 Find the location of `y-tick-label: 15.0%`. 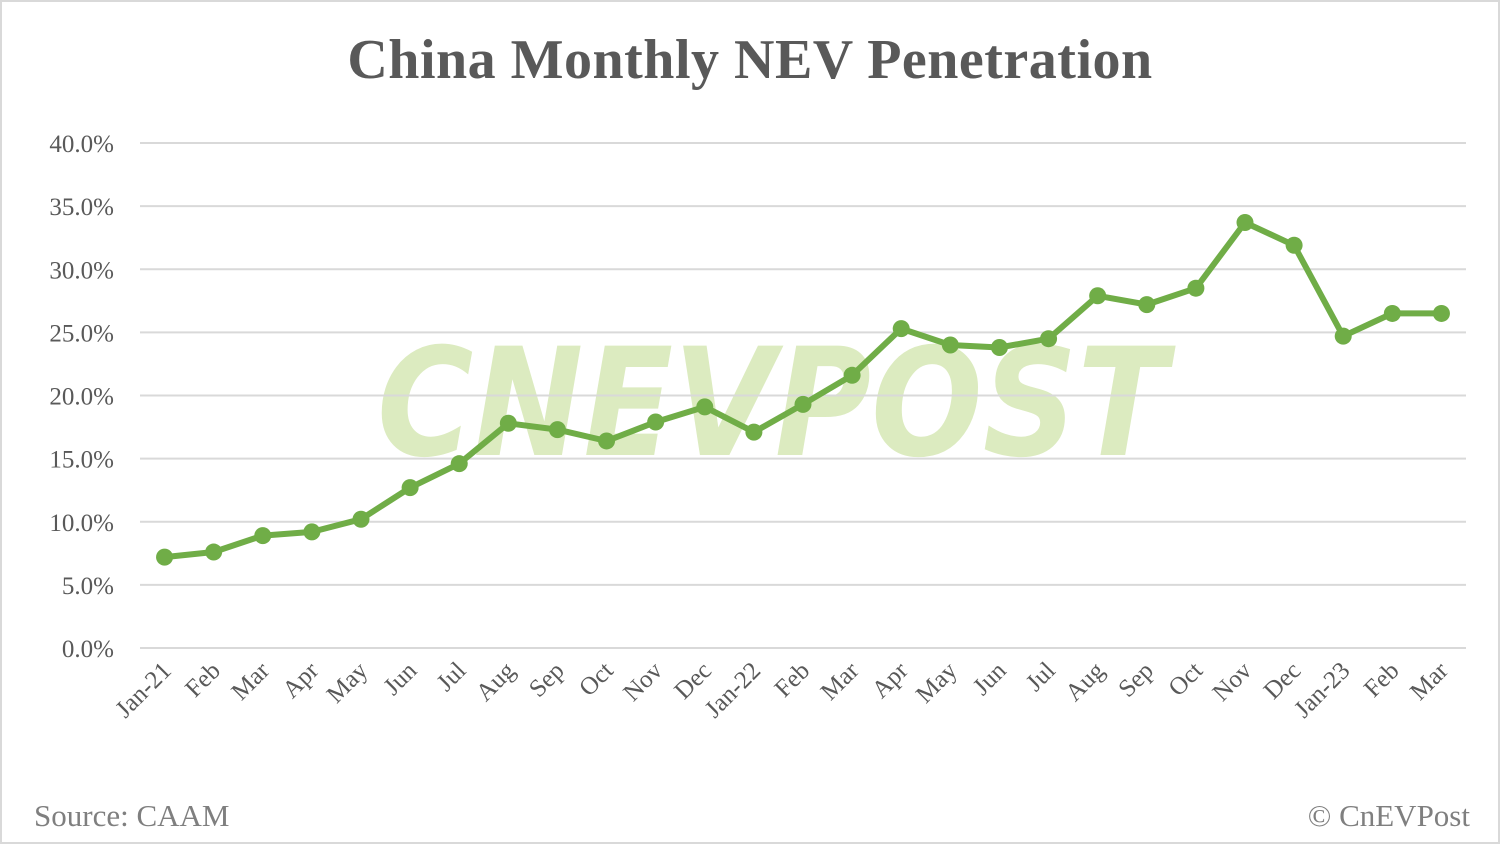

y-tick-label: 15.0% is located at coordinates (81, 460).